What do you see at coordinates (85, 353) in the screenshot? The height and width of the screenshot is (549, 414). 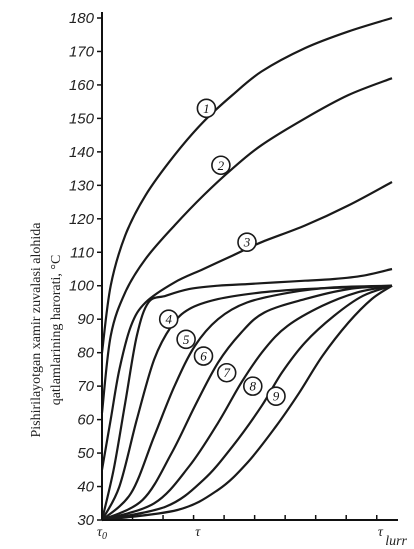 I see `y-tick-label: 80` at bounding box center [85, 353].